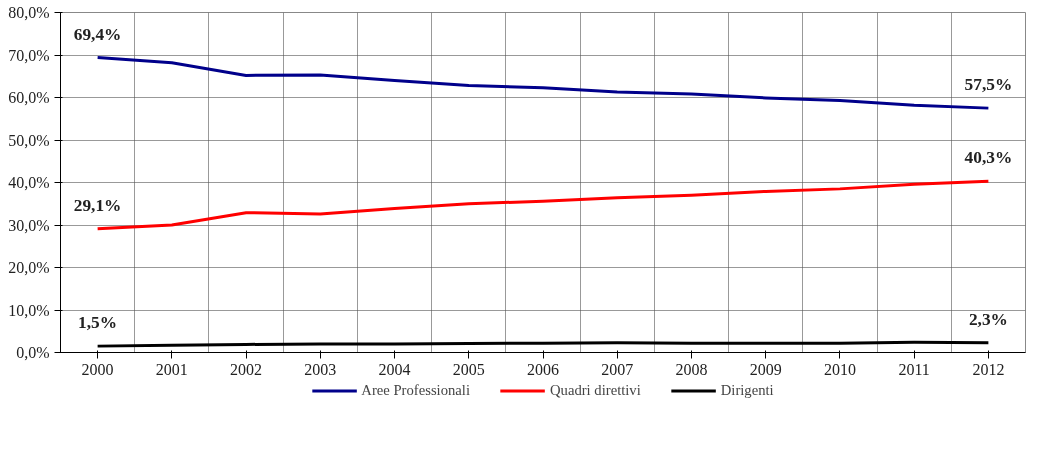 This screenshot has width=1061, height=452. I want to click on y-tick-label: 60,0%, so click(29, 97).